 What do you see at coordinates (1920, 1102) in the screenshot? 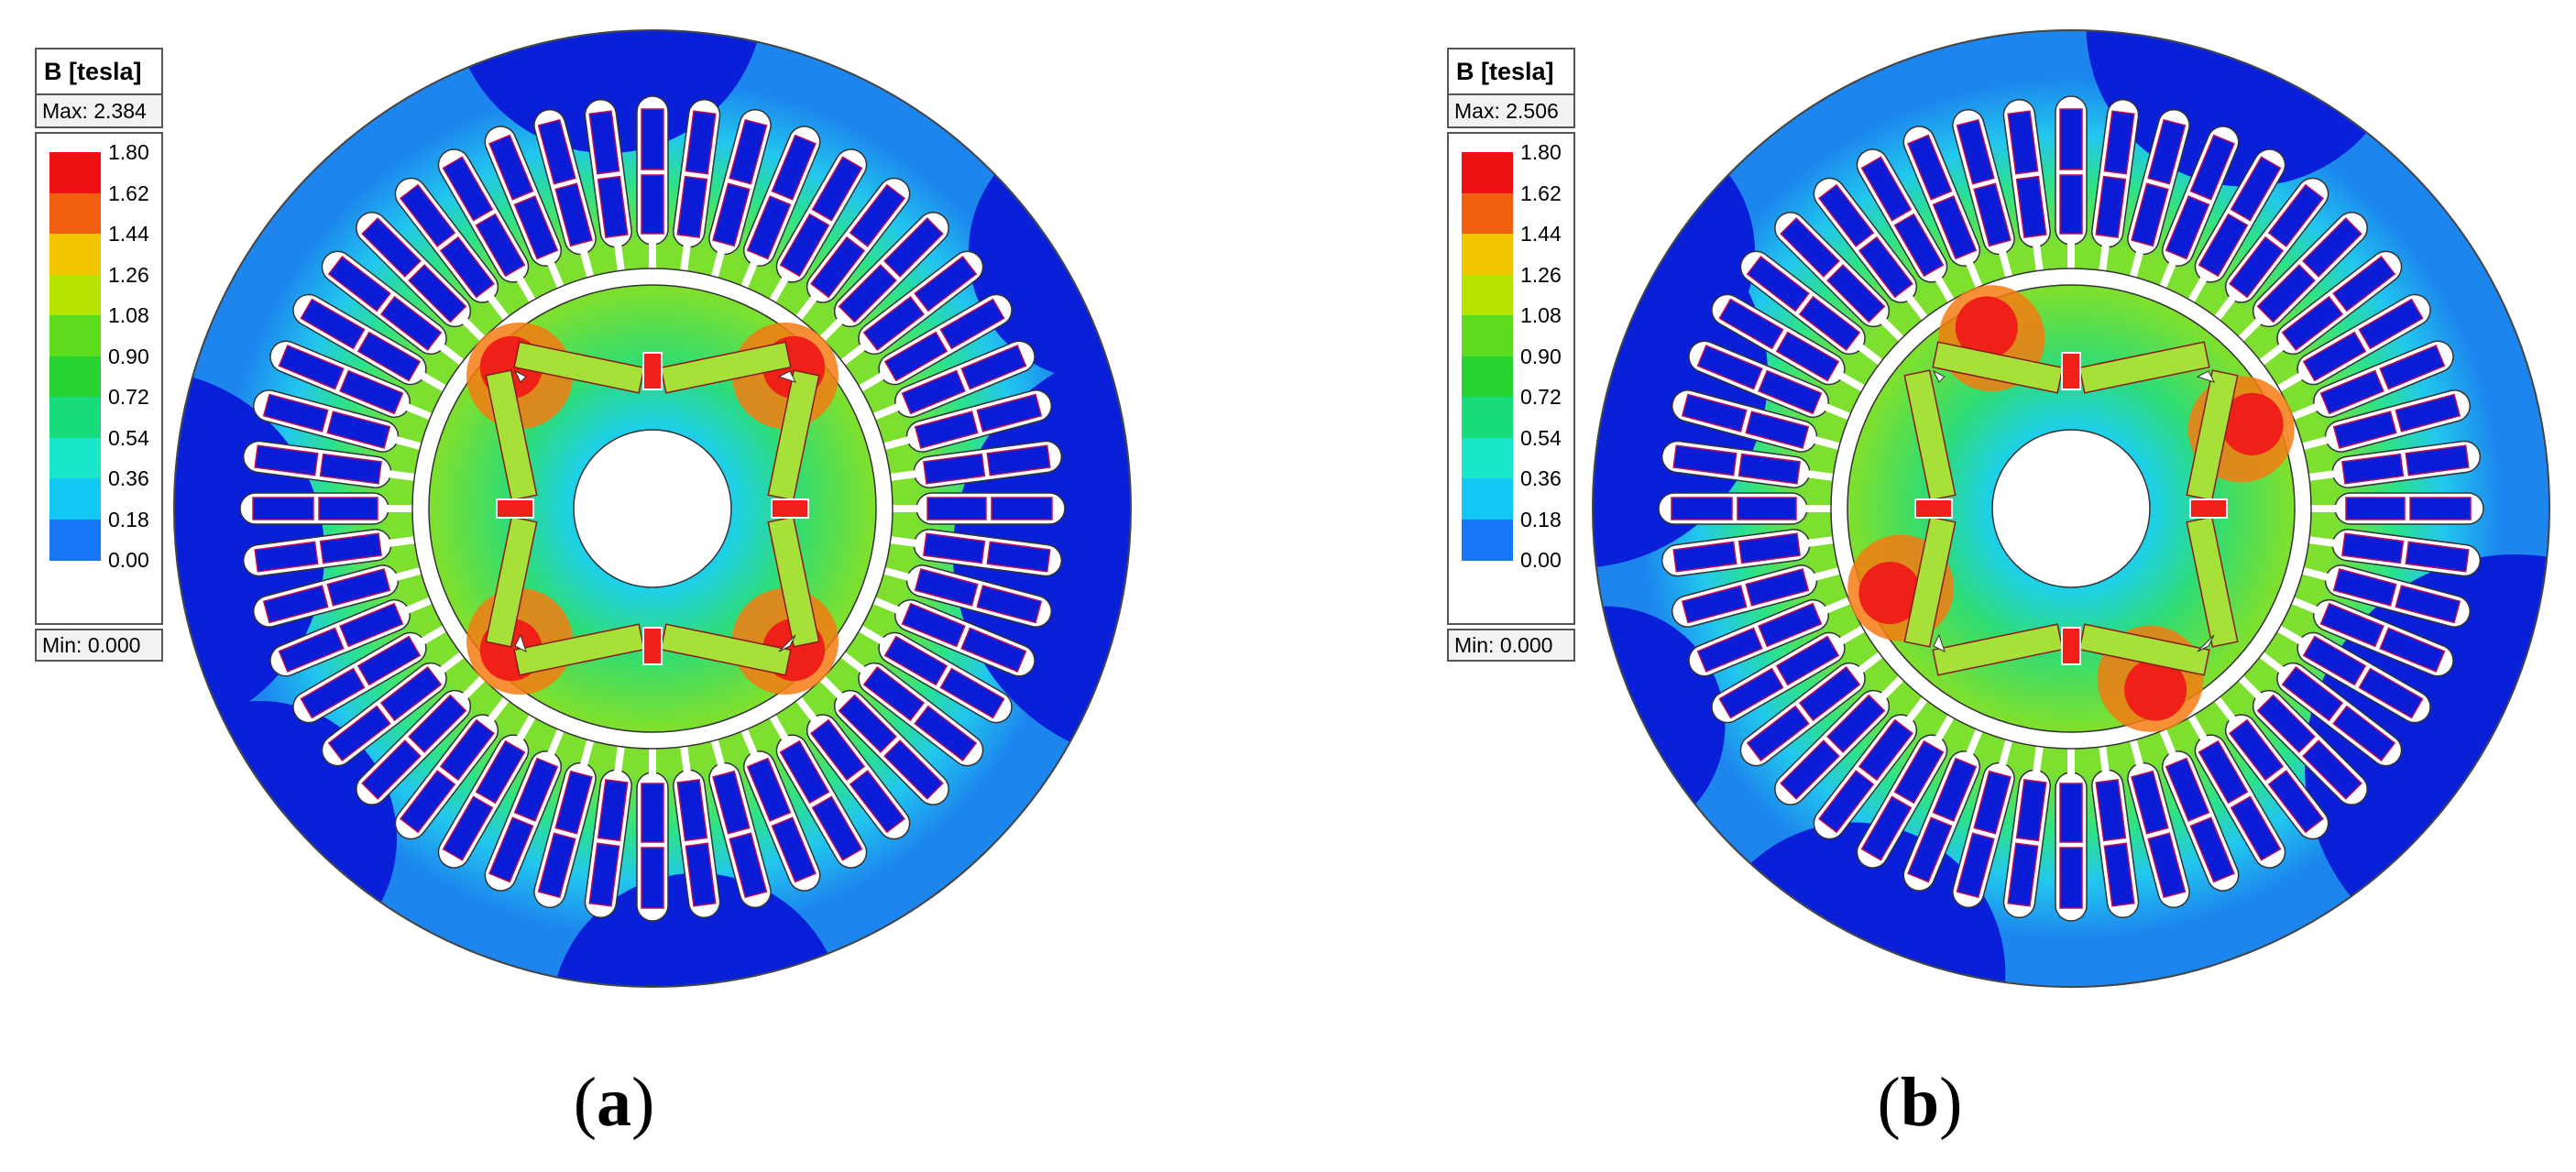
I see `caption-b: (b)` at bounding box center [1920, 1102].